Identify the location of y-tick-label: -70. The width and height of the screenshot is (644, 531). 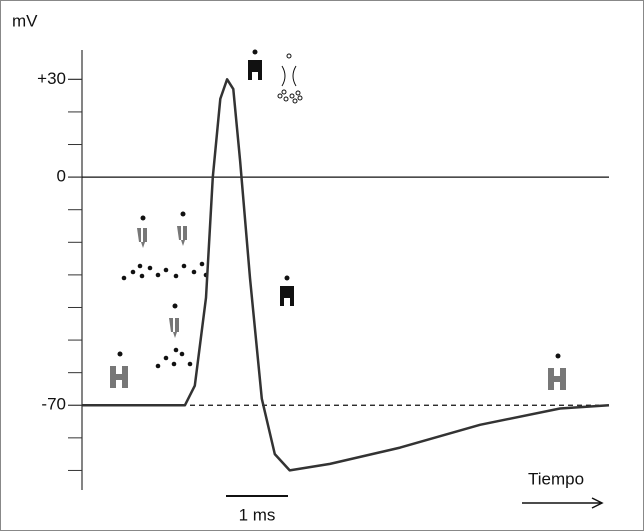
(53, 404).